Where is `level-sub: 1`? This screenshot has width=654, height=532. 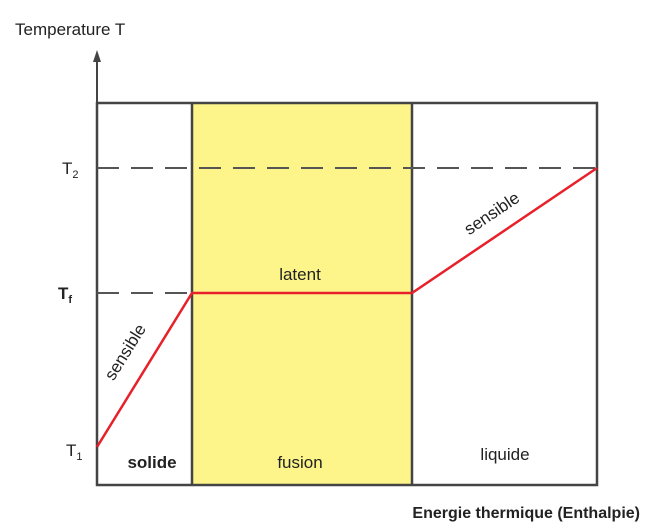 level-sub: 1 is located at coordinates (79, 457).